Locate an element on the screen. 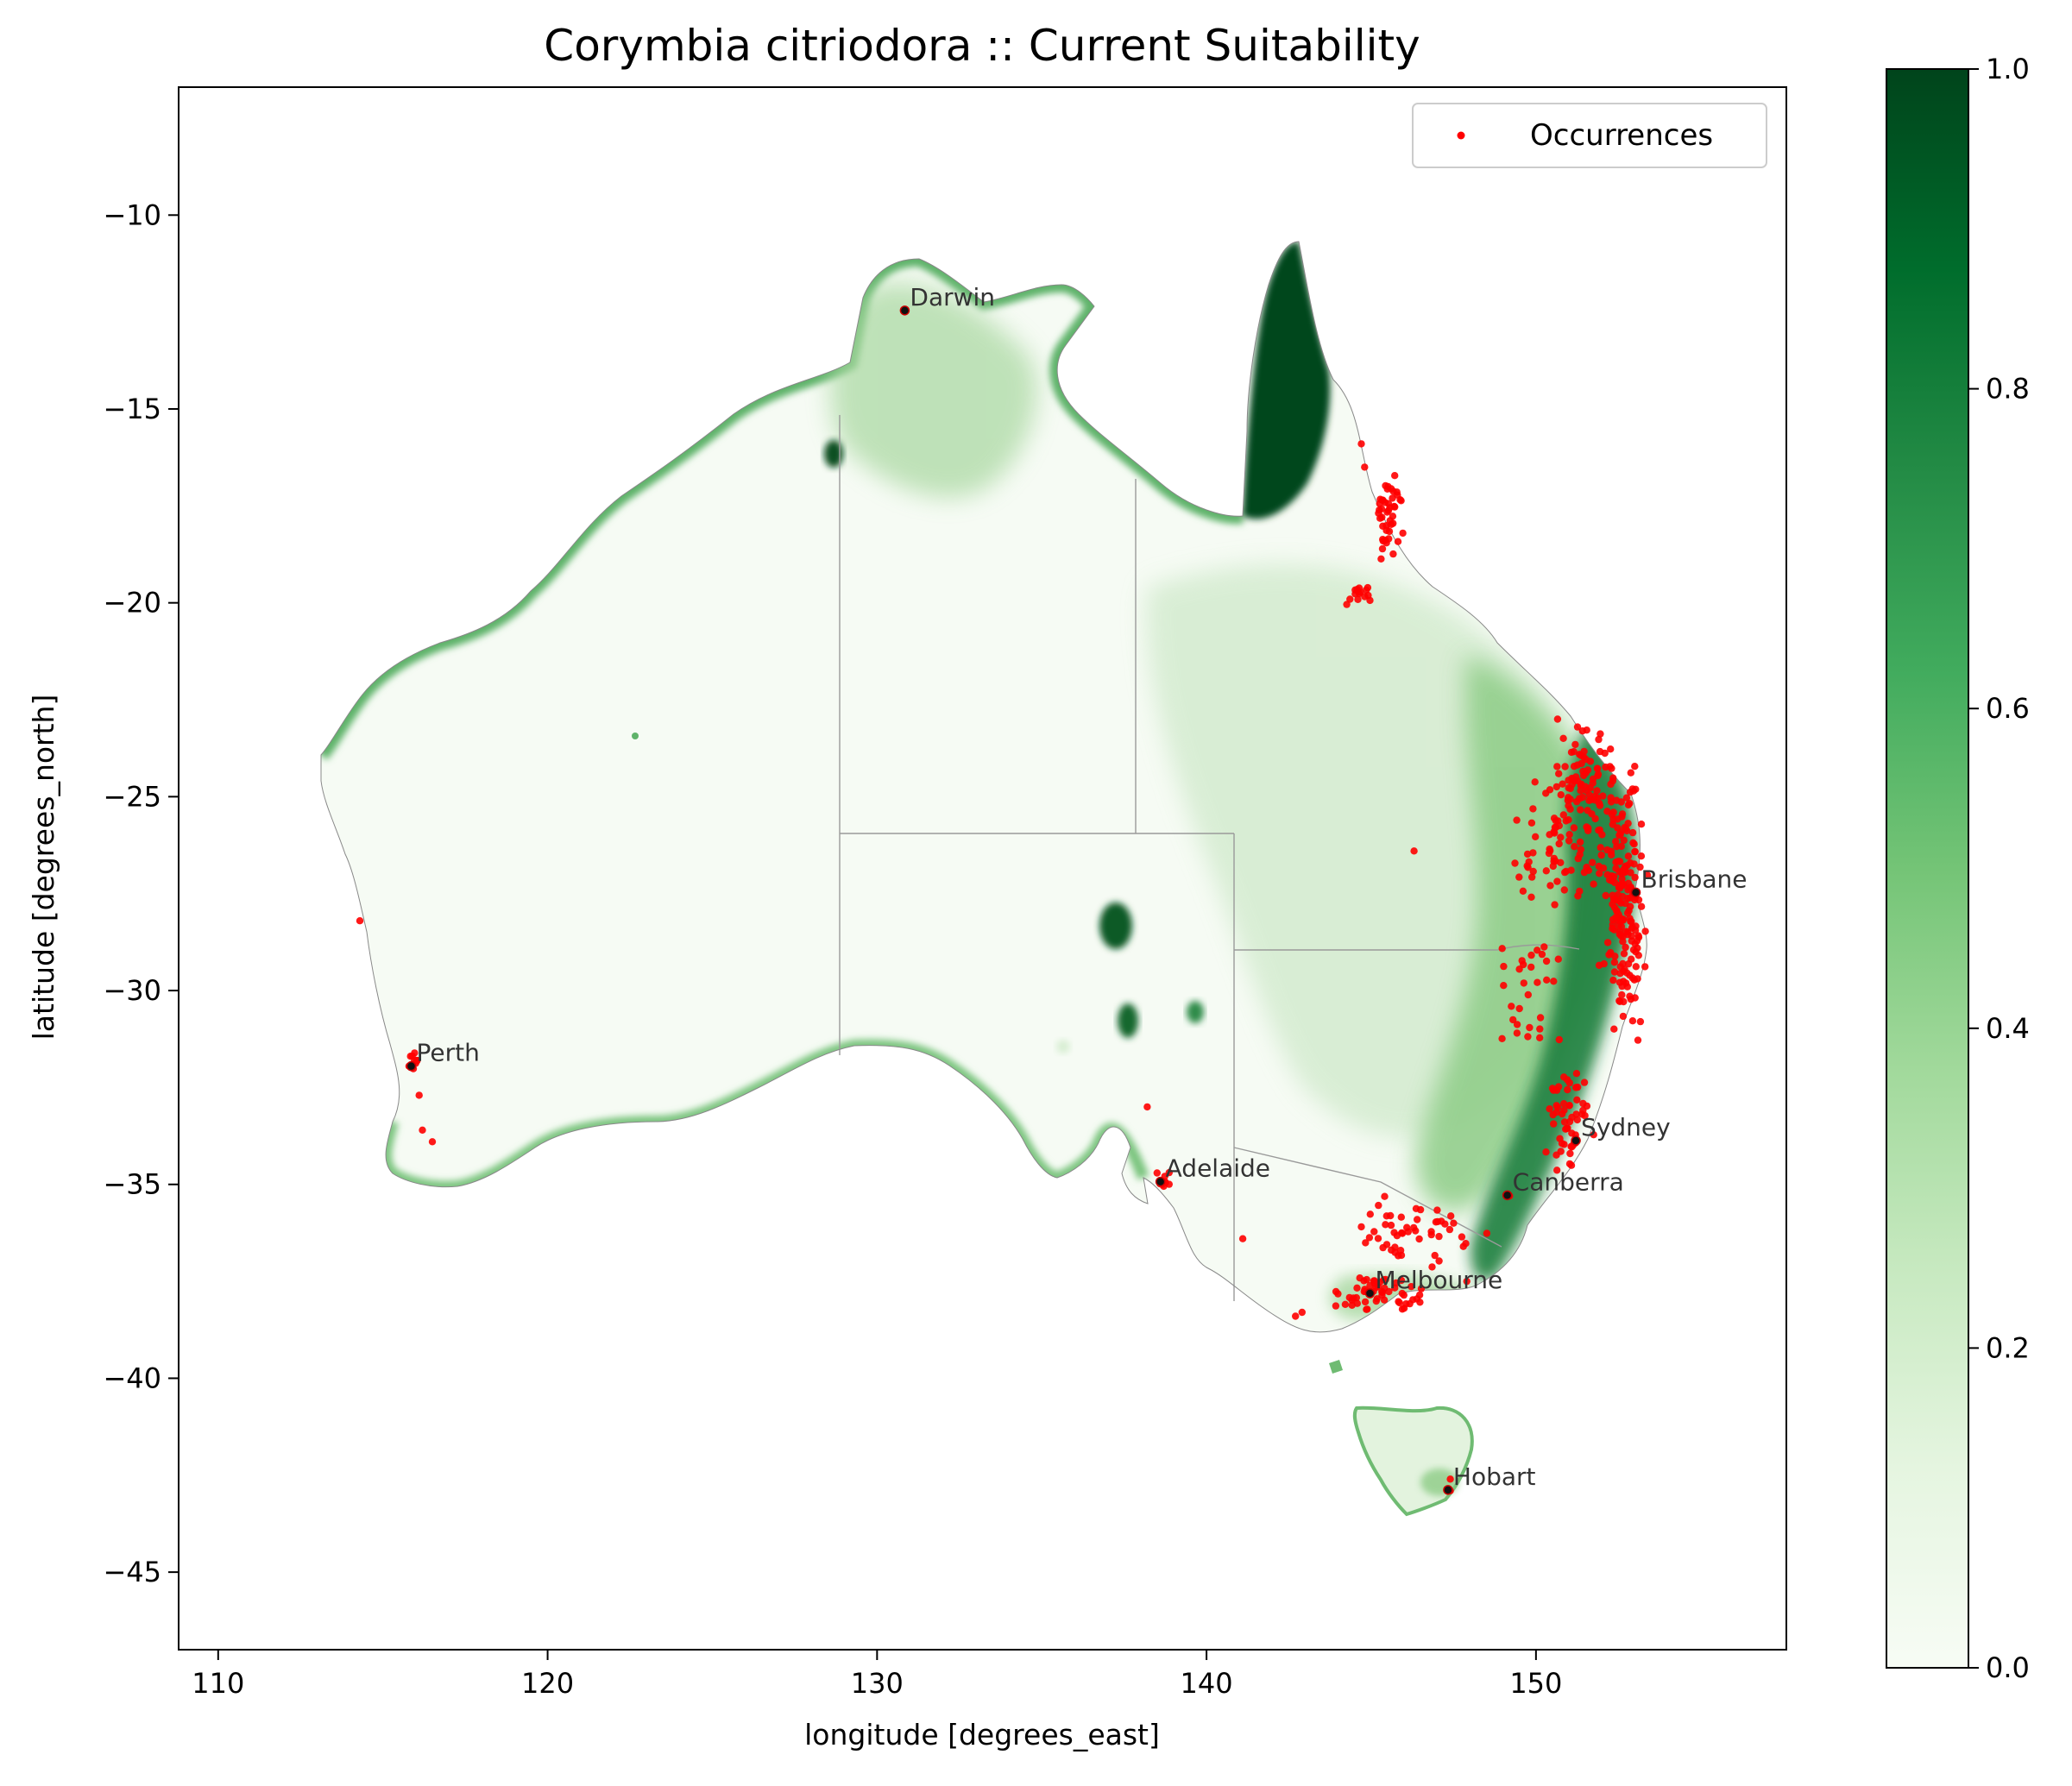 The width and height of the screenshot is (2072, 1786). qld-nsw-border is located at coordinates (1407, 947).